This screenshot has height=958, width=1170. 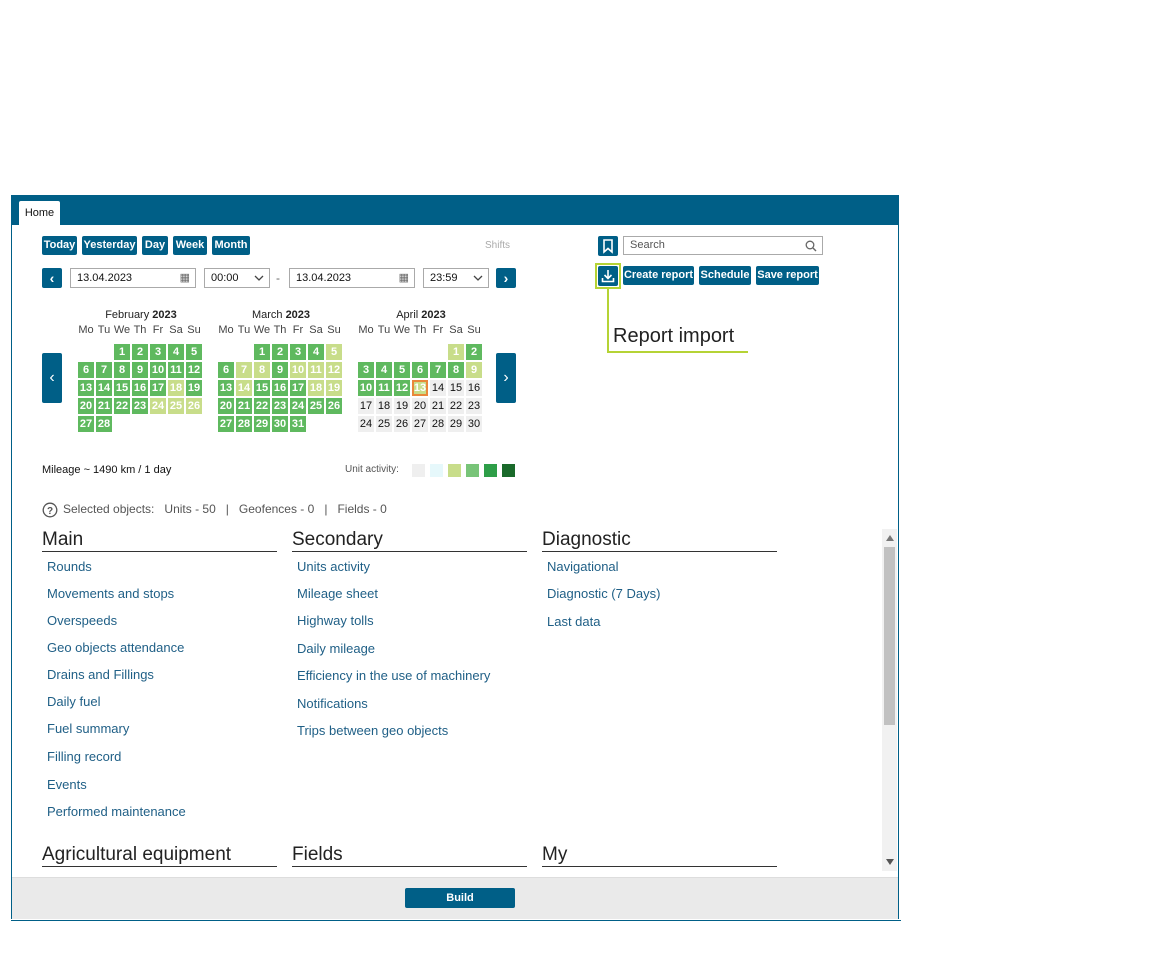 I want to click on calendar-day: 20, so click(x=420, y=406).